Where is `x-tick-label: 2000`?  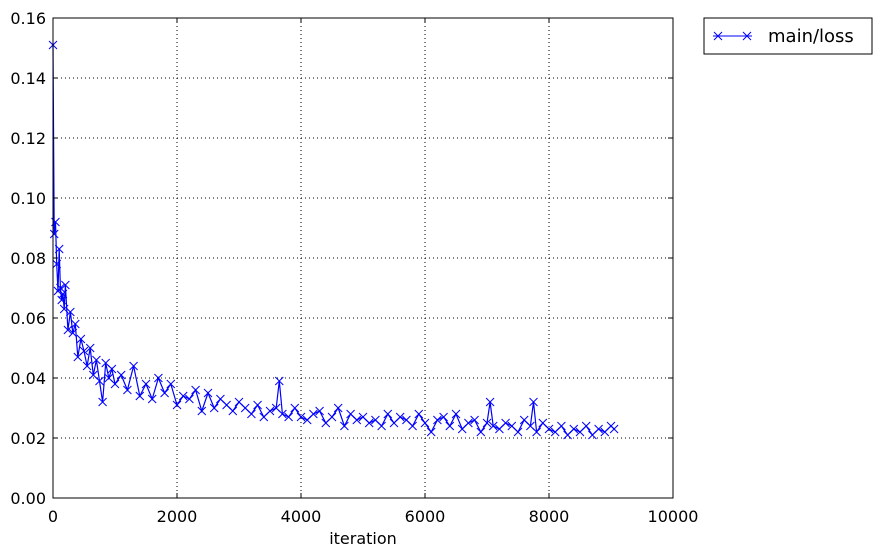
x-tick-label: 2000 is located at coordinates (177, 516).